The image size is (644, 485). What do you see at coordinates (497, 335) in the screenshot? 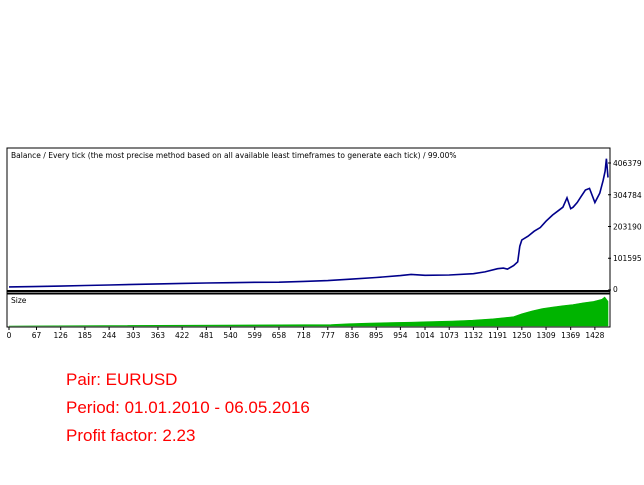
I see `x-tick-label: 1191` at bounding box center [497, 335].